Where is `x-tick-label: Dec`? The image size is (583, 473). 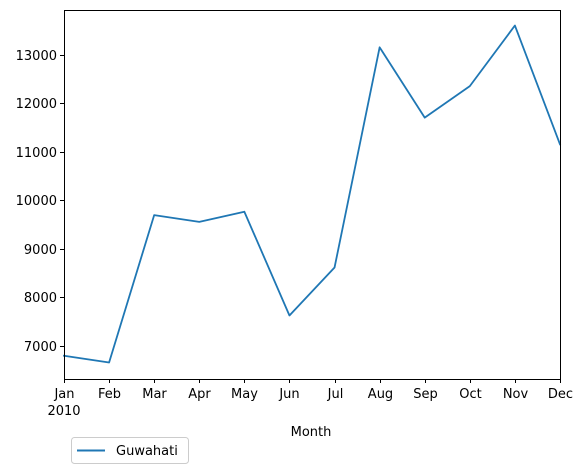
x-tick-label: Dec is located at coordinates (560, 394).